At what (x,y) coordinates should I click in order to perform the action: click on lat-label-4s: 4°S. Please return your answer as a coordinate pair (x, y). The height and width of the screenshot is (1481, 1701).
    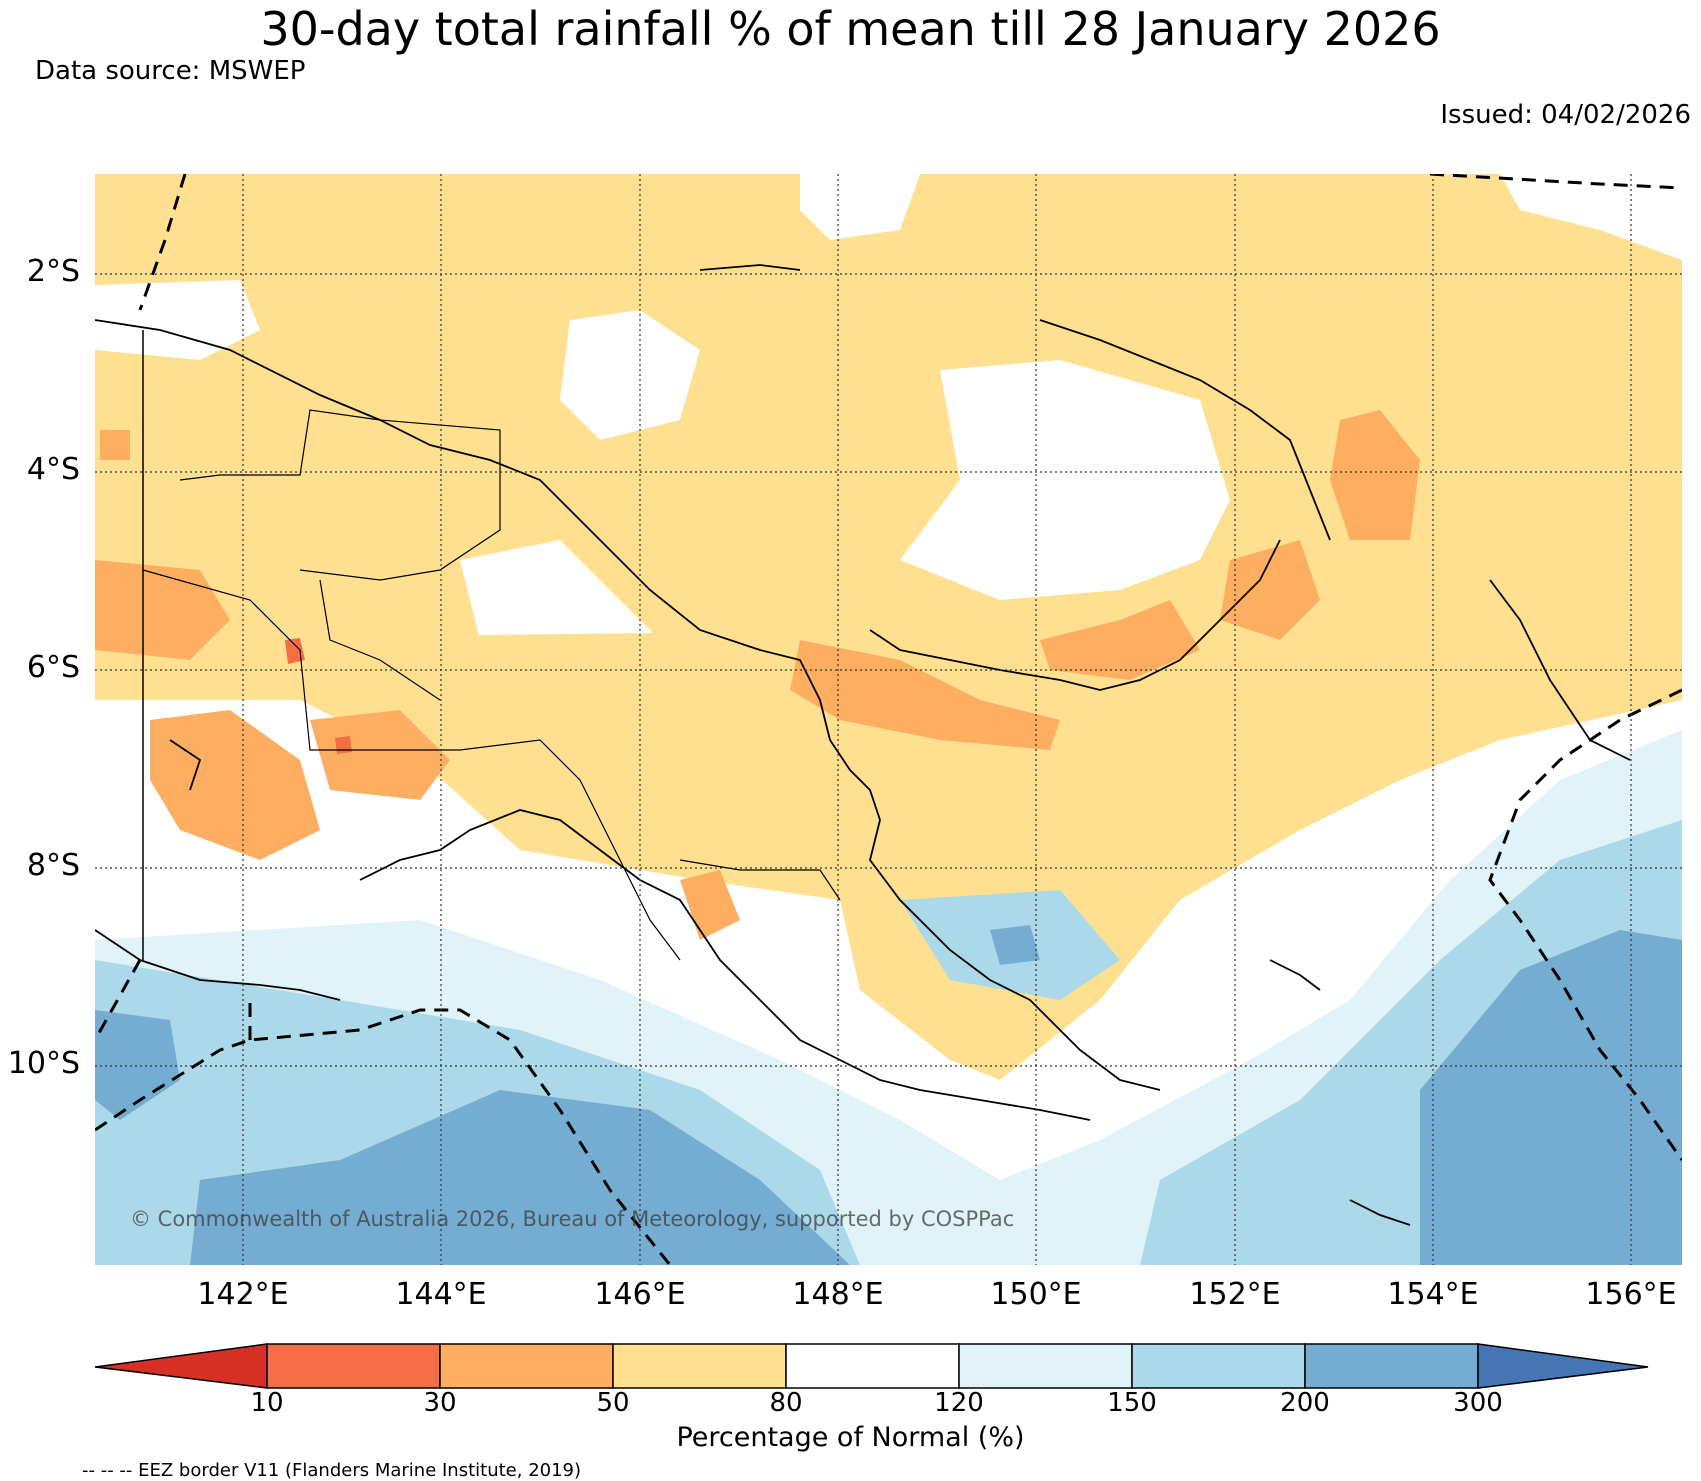
    Looking at the image, I should click on (53, 469).